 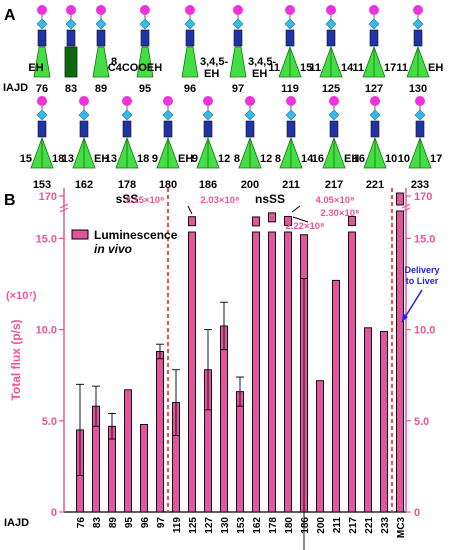 What do you see at coordinates (422, 281) in the screenshot?
I see `delivery-note-line2: to Liver` at bounding box center [422, 281].